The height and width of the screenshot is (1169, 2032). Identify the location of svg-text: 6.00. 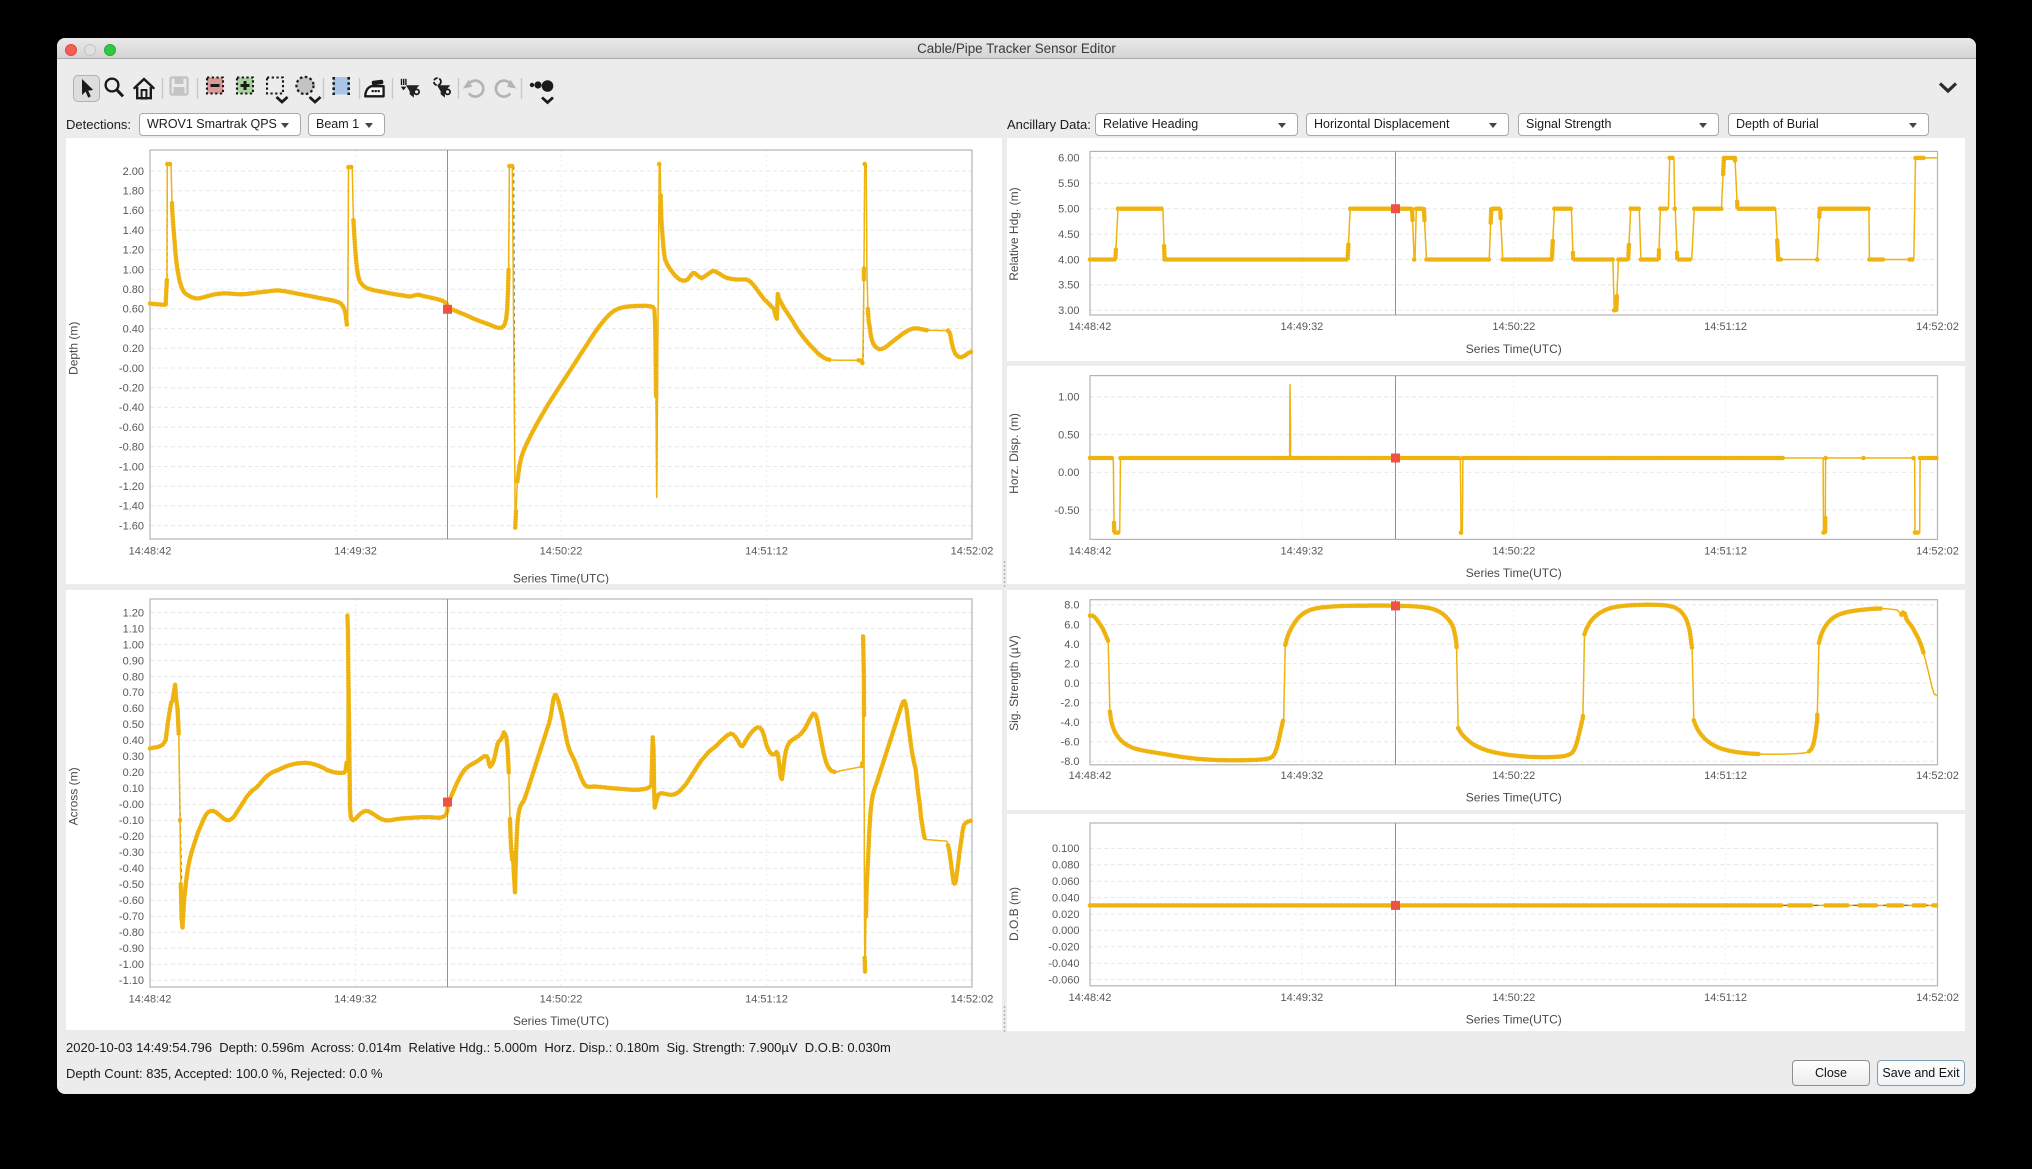
(1068, 159).